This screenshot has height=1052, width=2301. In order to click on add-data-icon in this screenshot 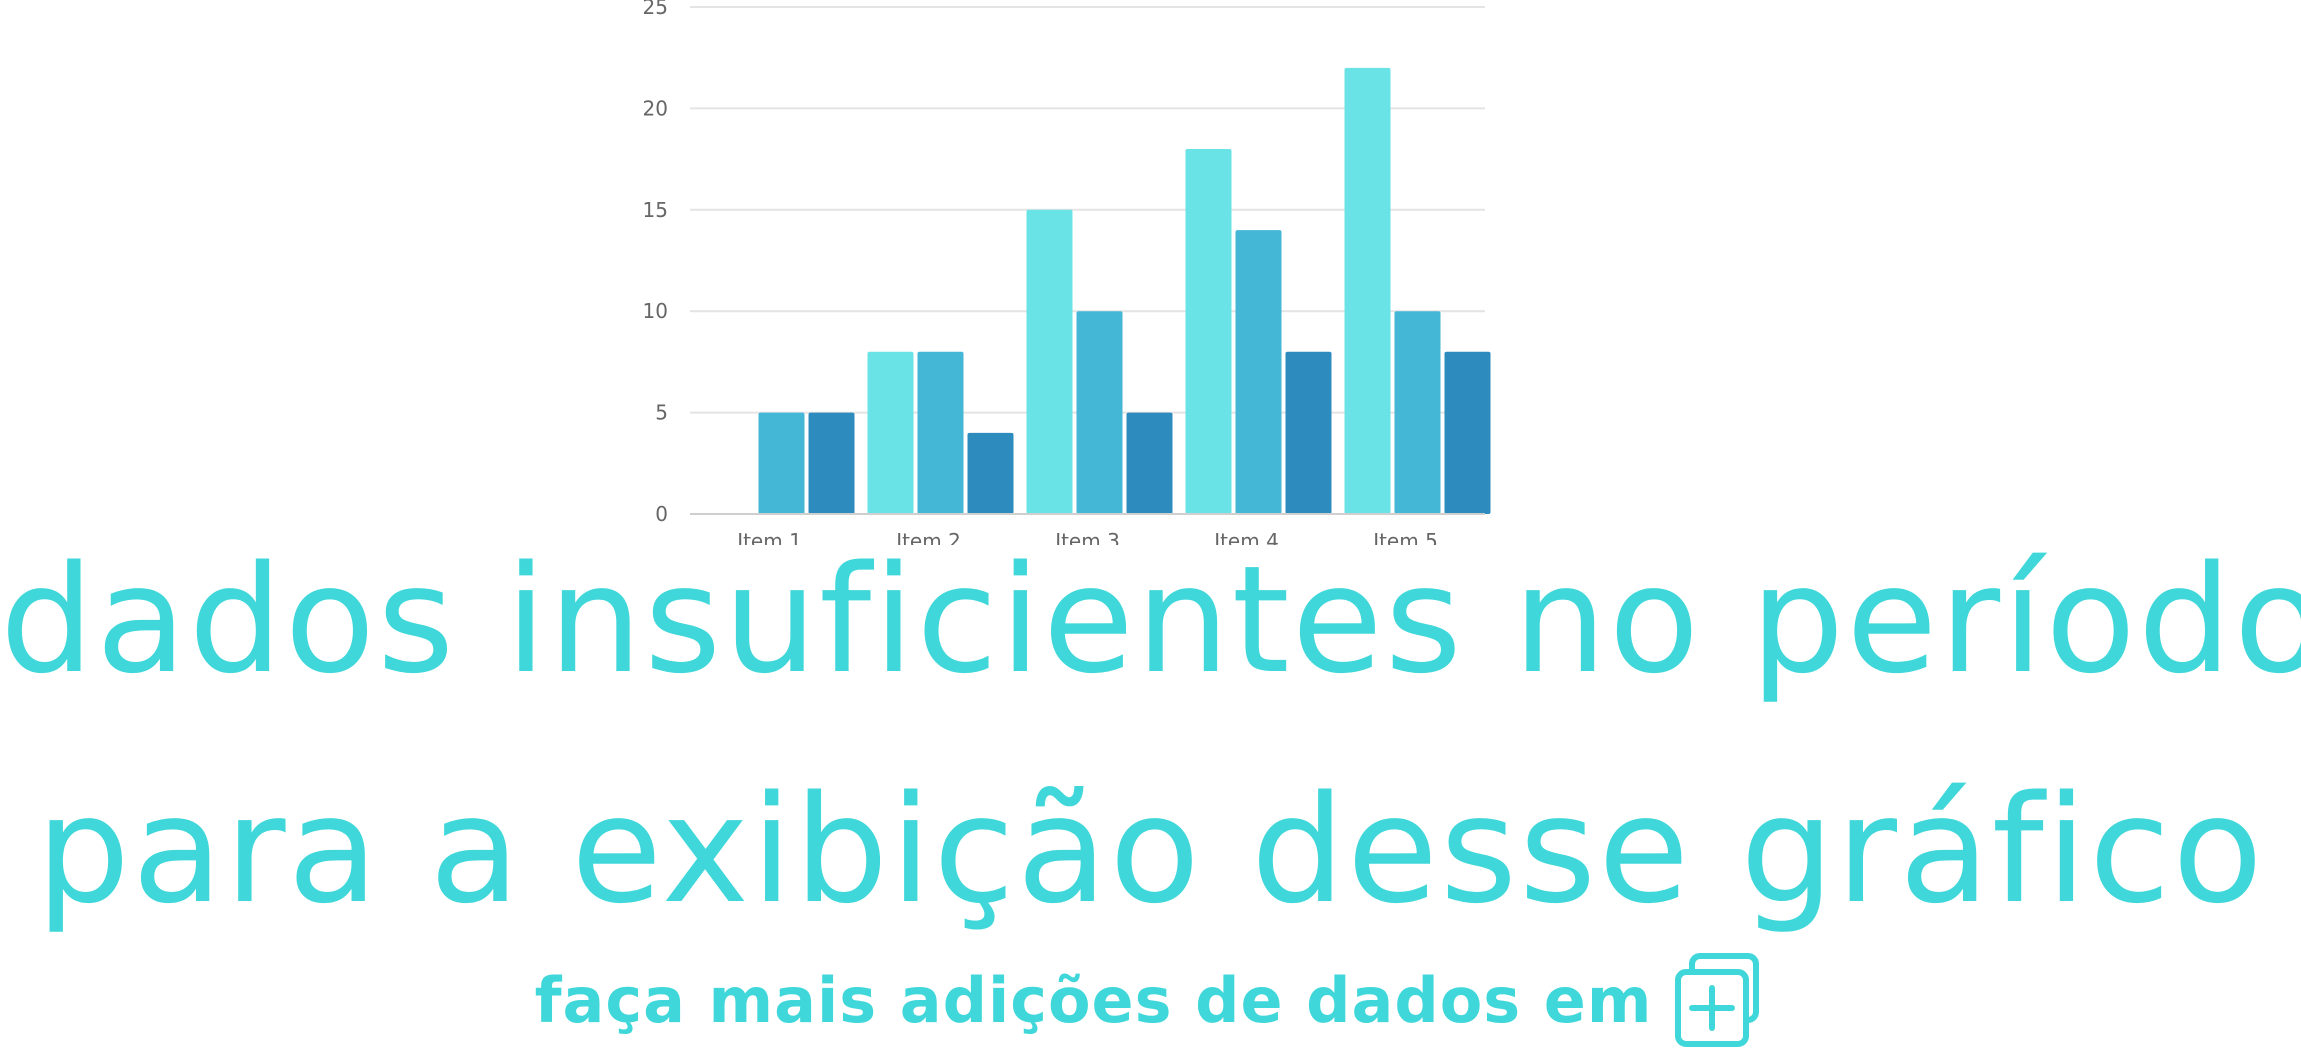, I will do `click(1718, 1000)`.